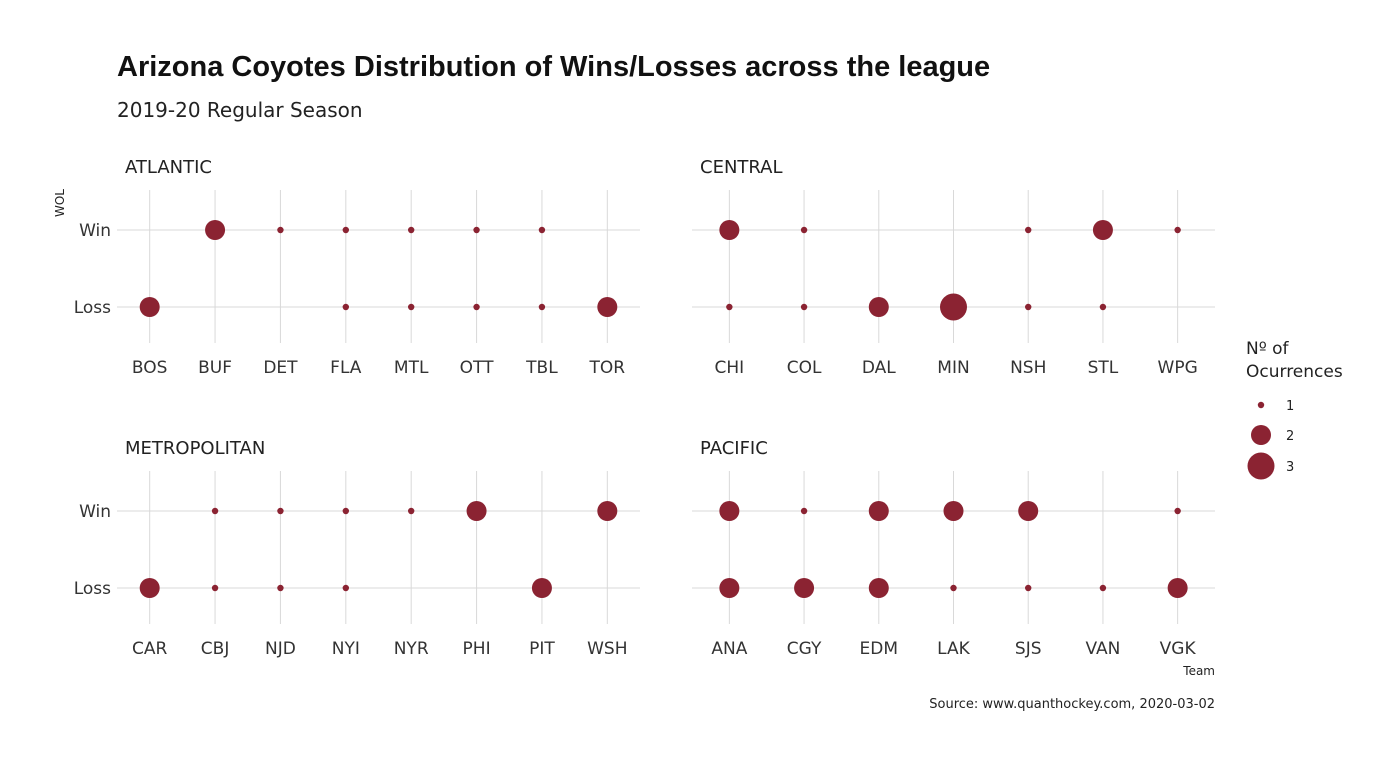 The height and width of the screenshot is (764, 1400). Describe the element at coordinates (734, 448) in the screenshot. I see `facet-title: PACIFIC` at that location.